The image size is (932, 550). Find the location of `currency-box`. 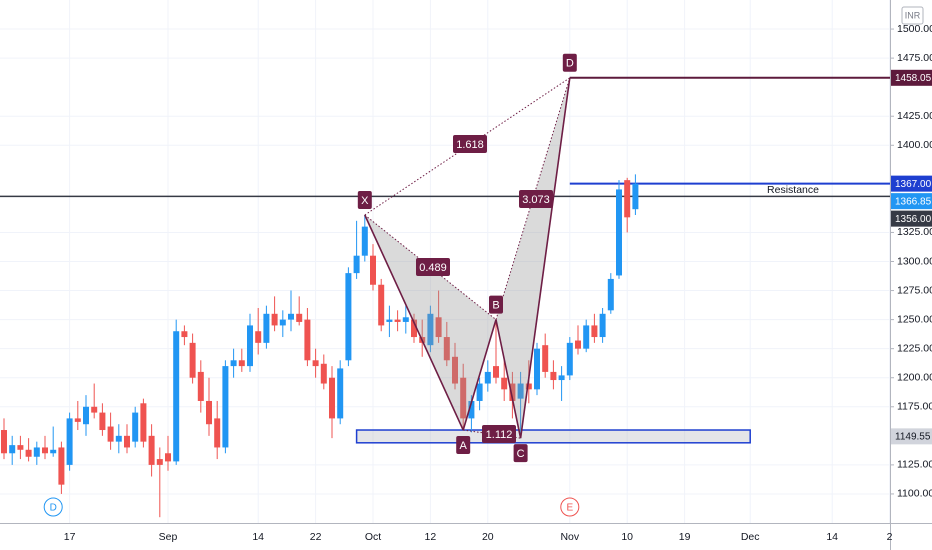

currency-box is located at coordinates (912, 15).